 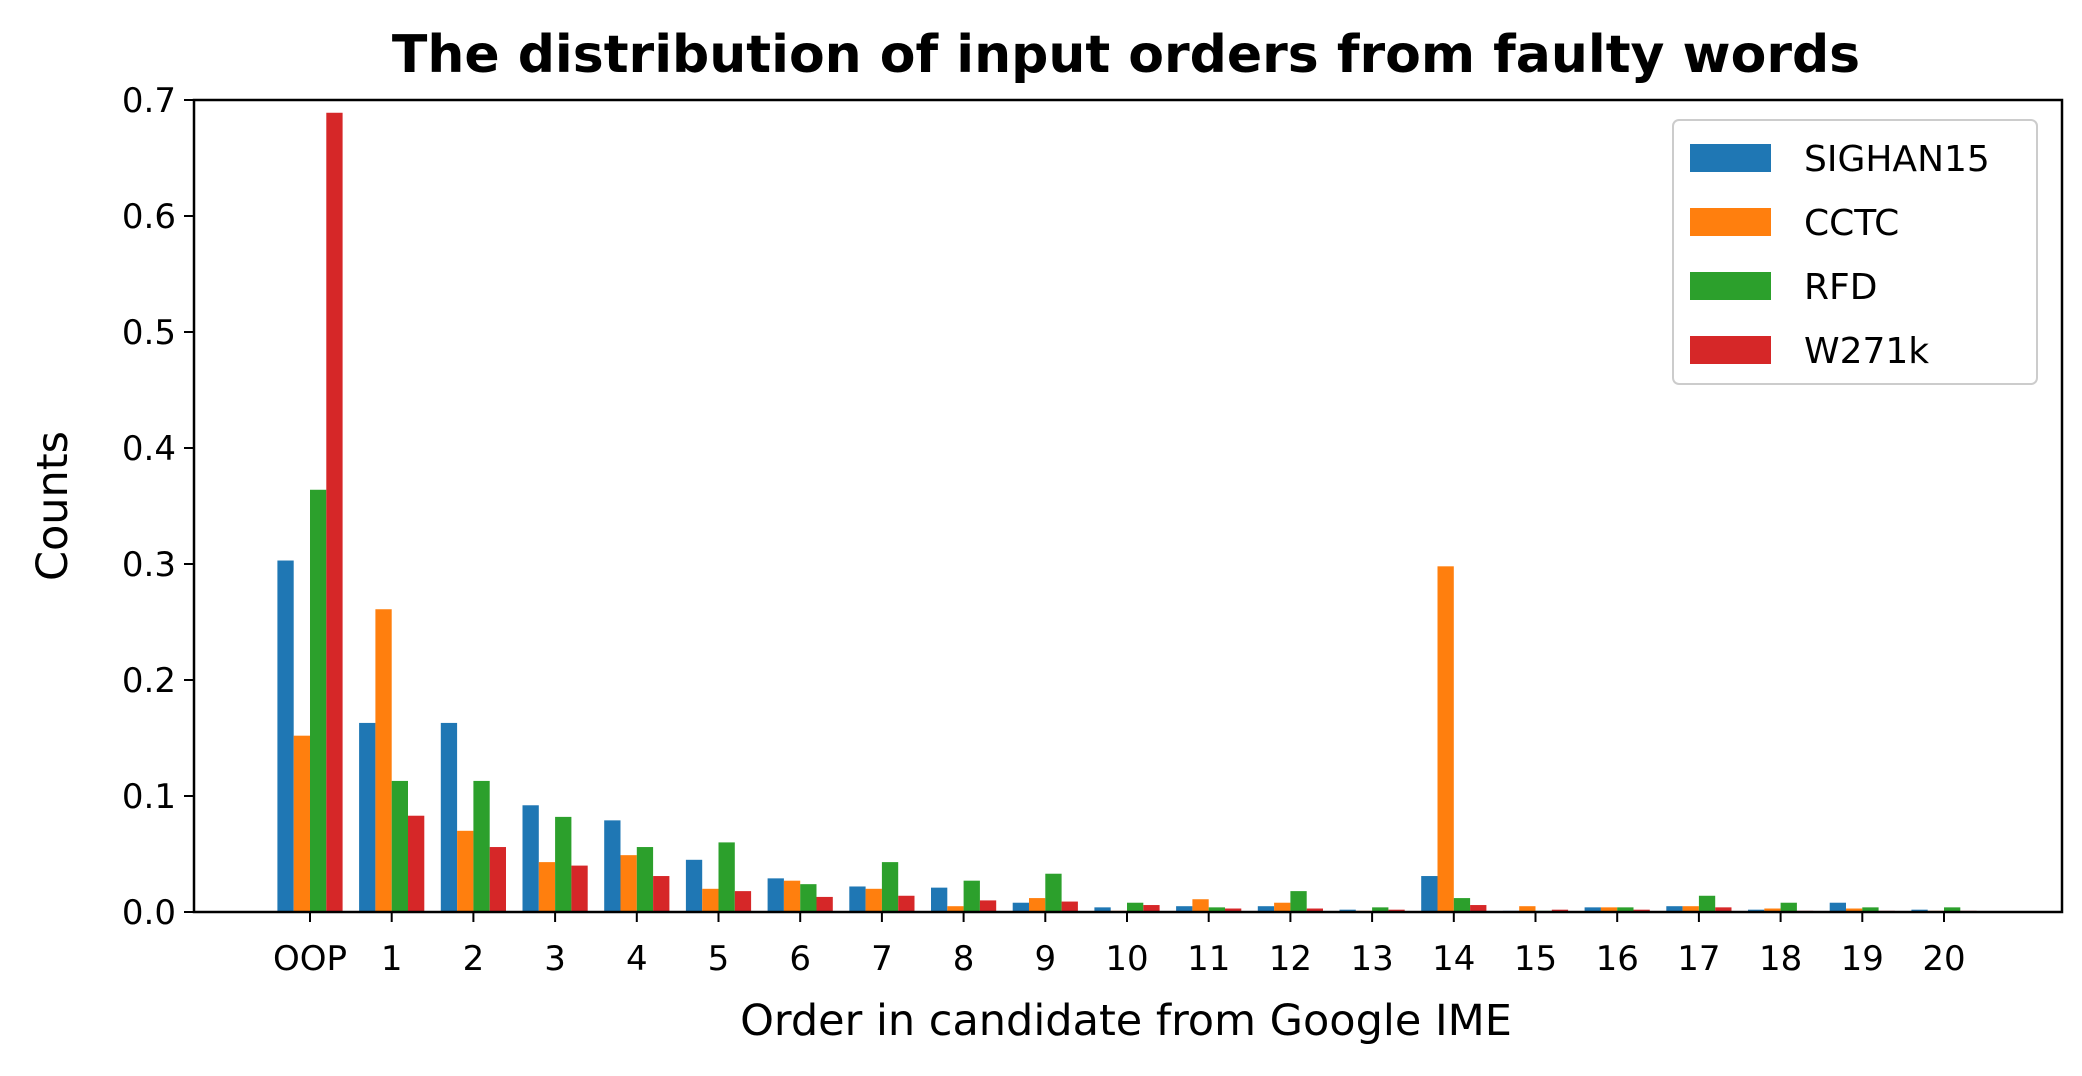 What do you see at coordinates (1862, 959) in the screenshot?
I see `x-tick-label: 19` at bounding box center [1862, 959].